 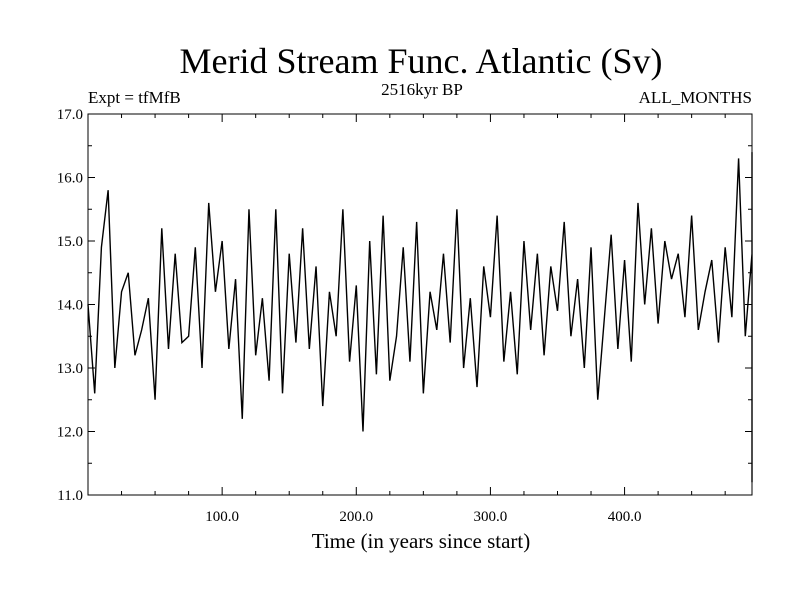 I want to click on y-tick-label: 16.0, so click(x=70, y=179).